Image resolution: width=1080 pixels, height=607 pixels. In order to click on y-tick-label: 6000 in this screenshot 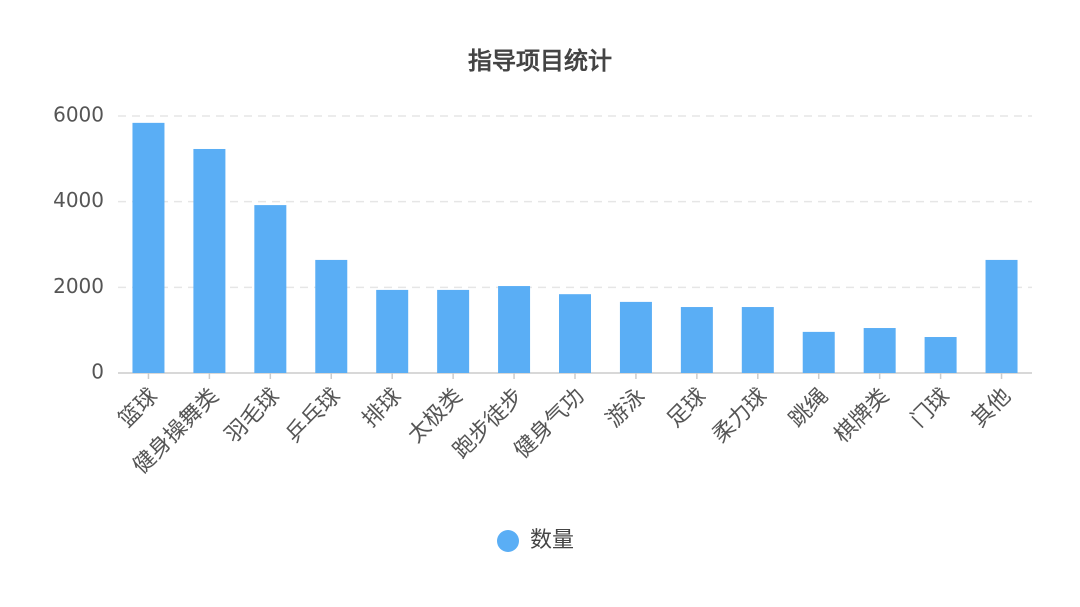, I will do `click(78, 115)`.